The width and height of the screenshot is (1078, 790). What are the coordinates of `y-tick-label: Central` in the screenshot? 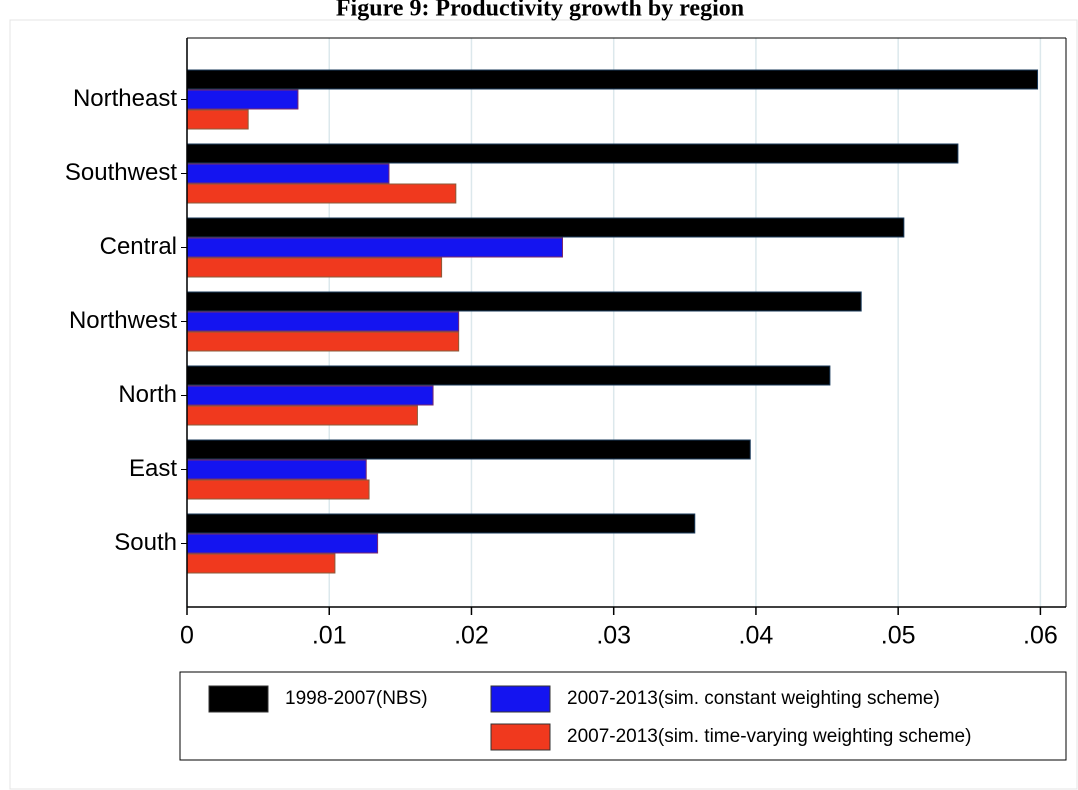 It's located at (138, 246).